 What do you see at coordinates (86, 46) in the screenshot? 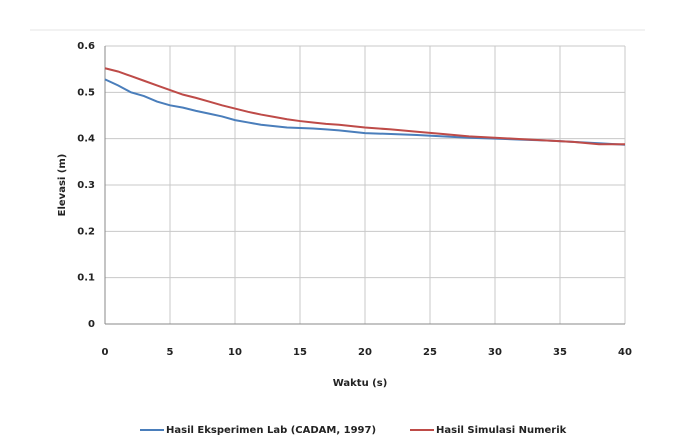
I see `y-tick-label: 0.6` at bounding box center [86, 46].